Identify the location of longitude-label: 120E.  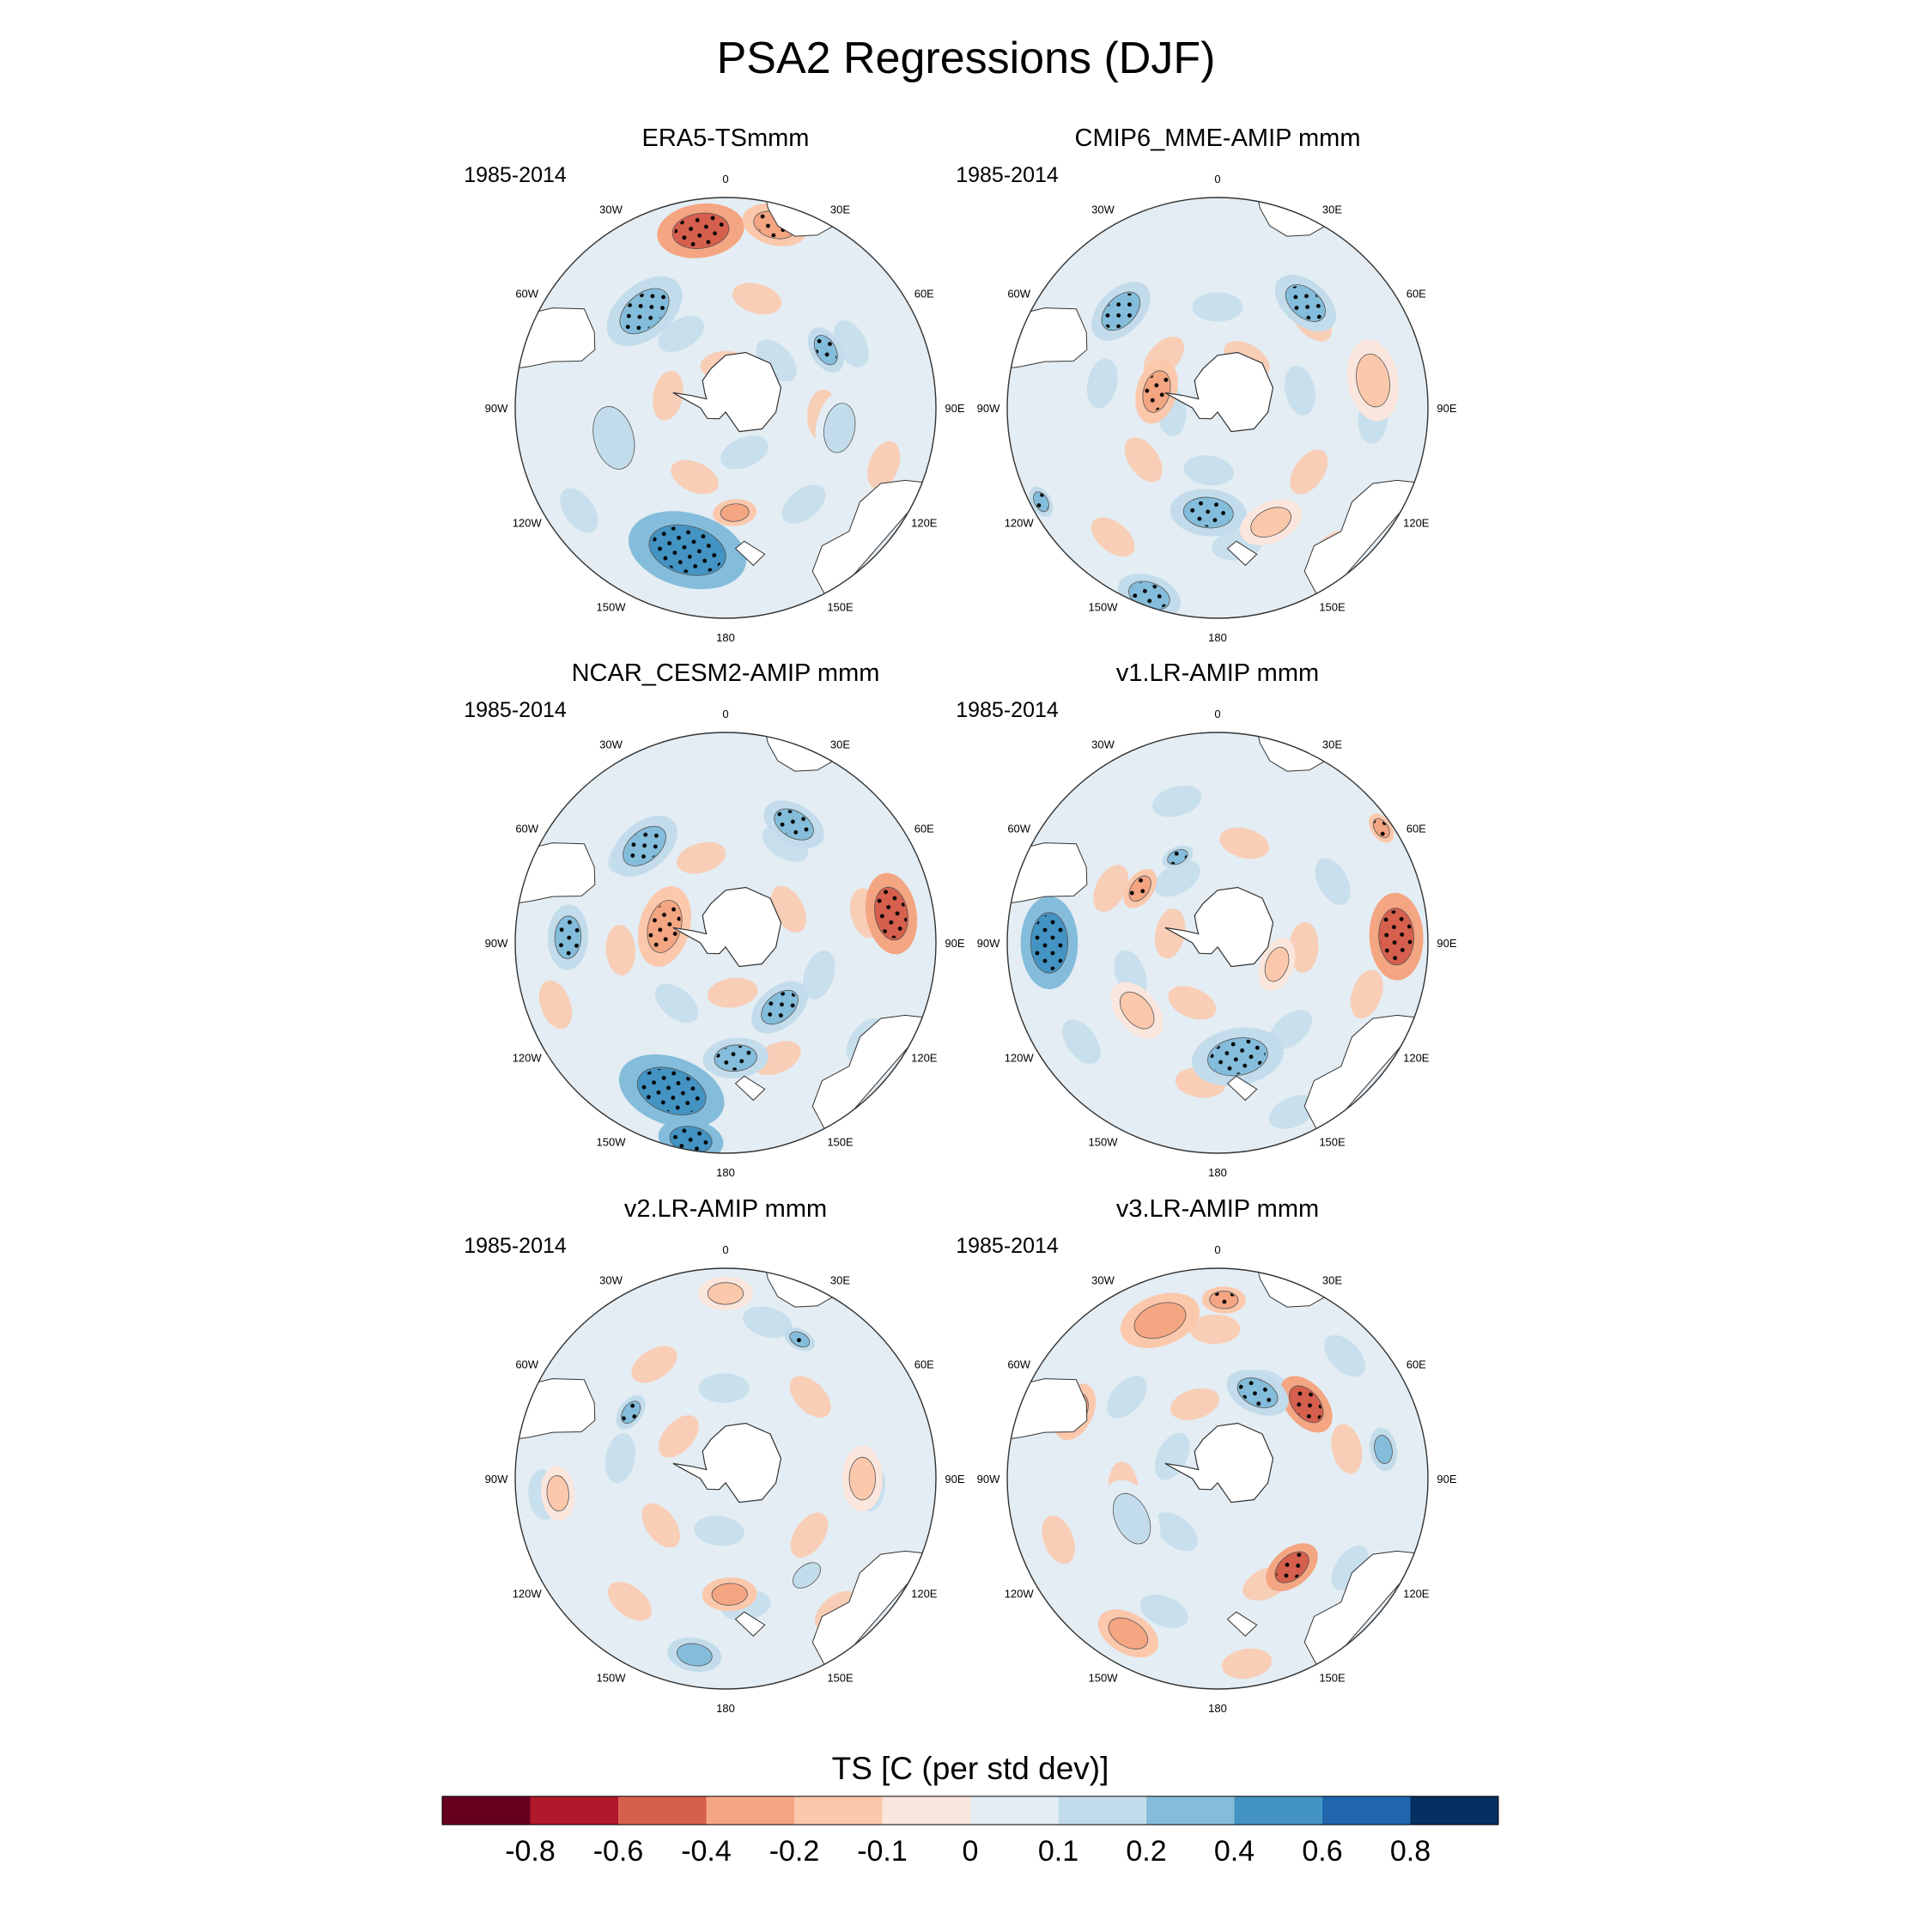
(925, 1058).